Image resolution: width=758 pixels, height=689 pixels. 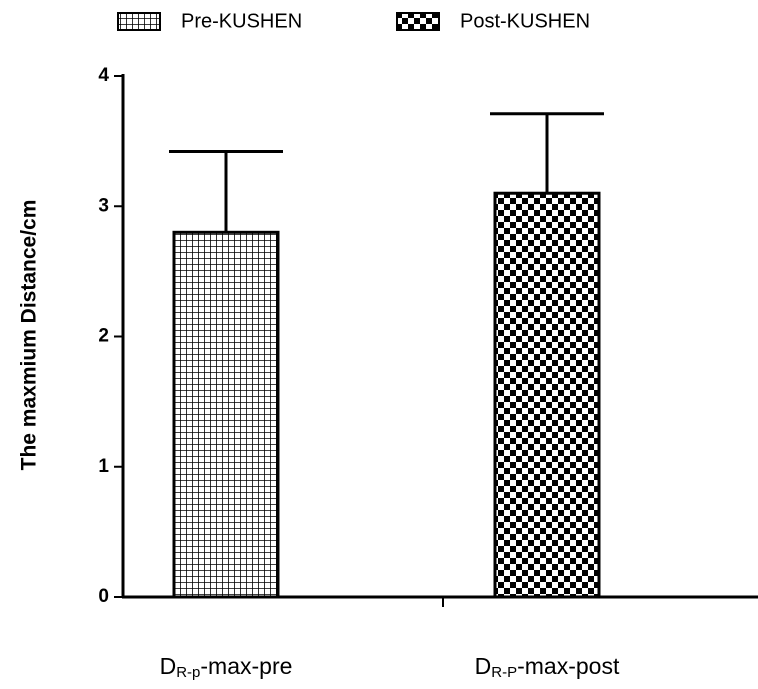 What do you see at coordinates (103, 596) in the screenshot?
I see `y-tick-label: 0` at bounding box center [103, 596].